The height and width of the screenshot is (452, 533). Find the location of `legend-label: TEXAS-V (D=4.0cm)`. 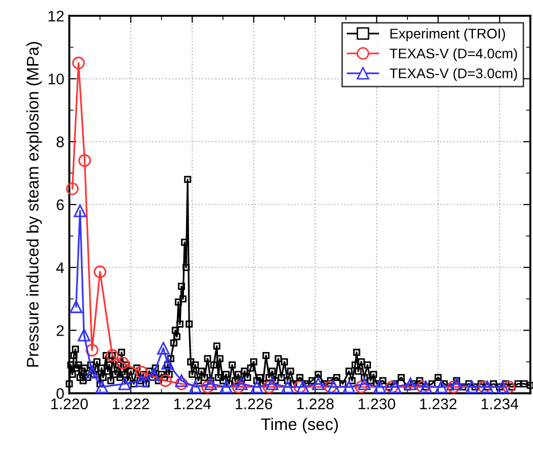

legend-label: TEXAS-V (D=4.0cm) is located at coordinates (453, 55).